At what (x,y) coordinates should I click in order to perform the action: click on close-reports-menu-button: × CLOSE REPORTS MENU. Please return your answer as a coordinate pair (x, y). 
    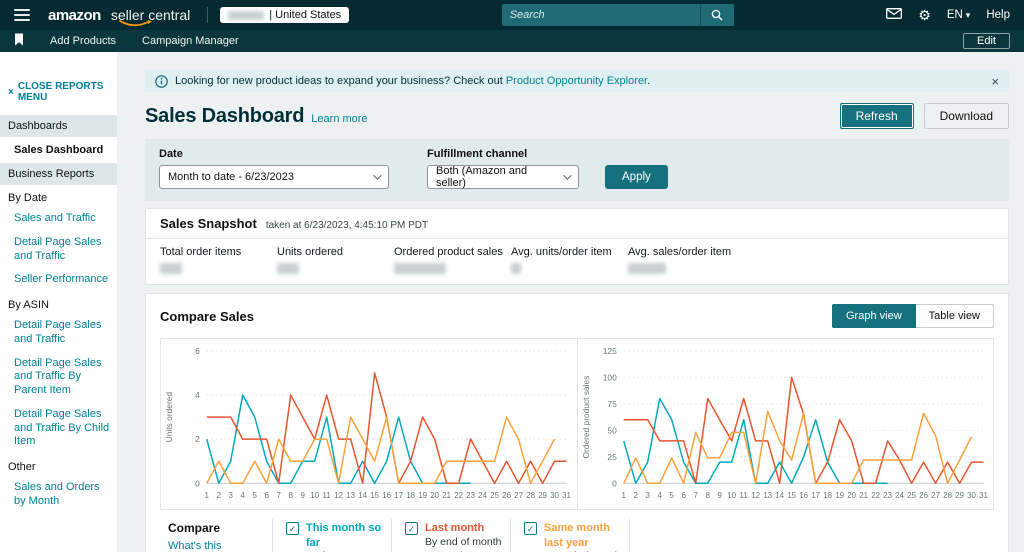
    Looking at the image, I should click on (58, 83).